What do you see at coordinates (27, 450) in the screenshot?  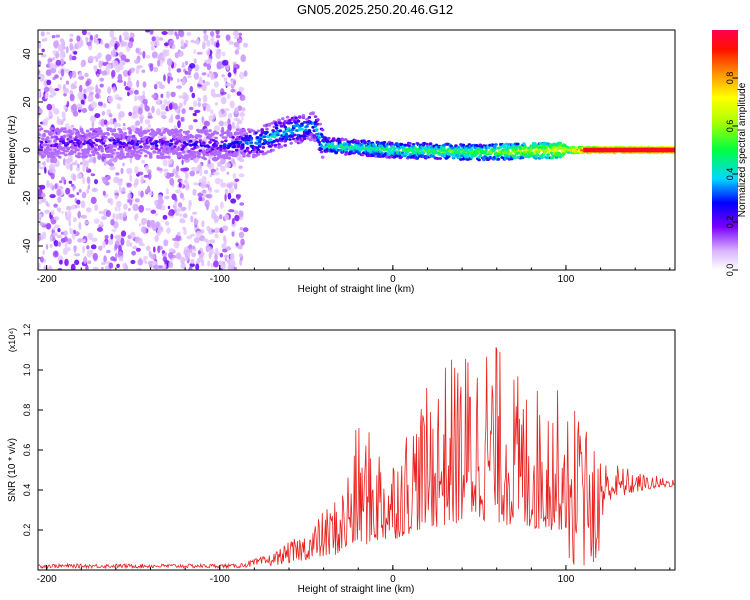 I see `y-tick-label: 0.6` at bounding box center [27, 450].